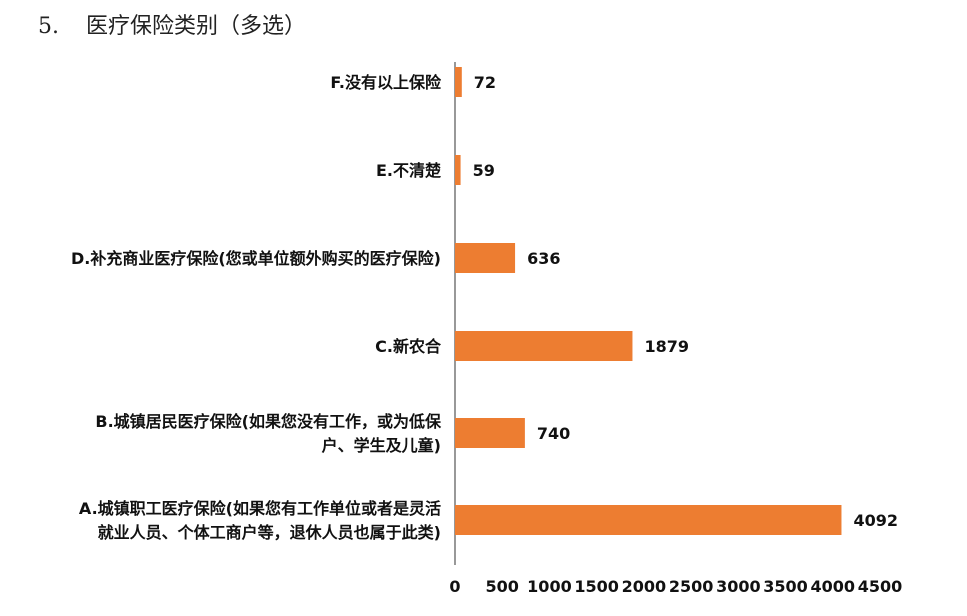 This screenshot has width=967, height=616. I want to click on data-label: 1879, so click(666, 346).